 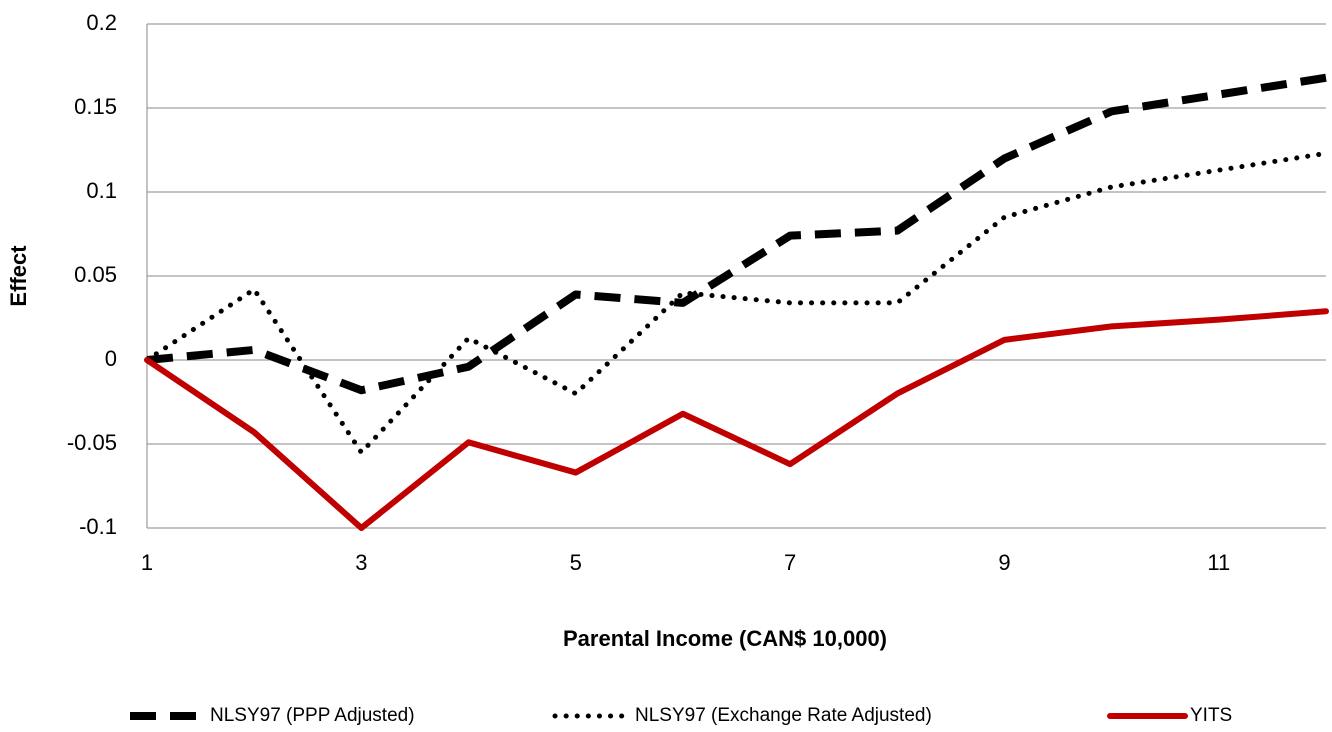 What do you see at coordinates (101, 190) in the screenshot?
I see `y-tick-label: 0.1` at bounding box center [101, 190].